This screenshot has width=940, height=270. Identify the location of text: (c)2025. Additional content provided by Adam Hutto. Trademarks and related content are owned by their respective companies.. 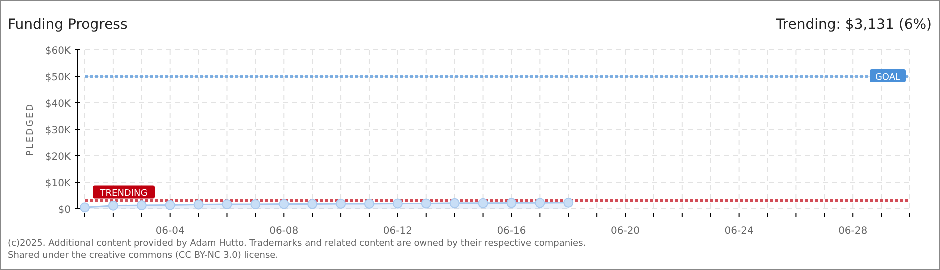
(297, 244).